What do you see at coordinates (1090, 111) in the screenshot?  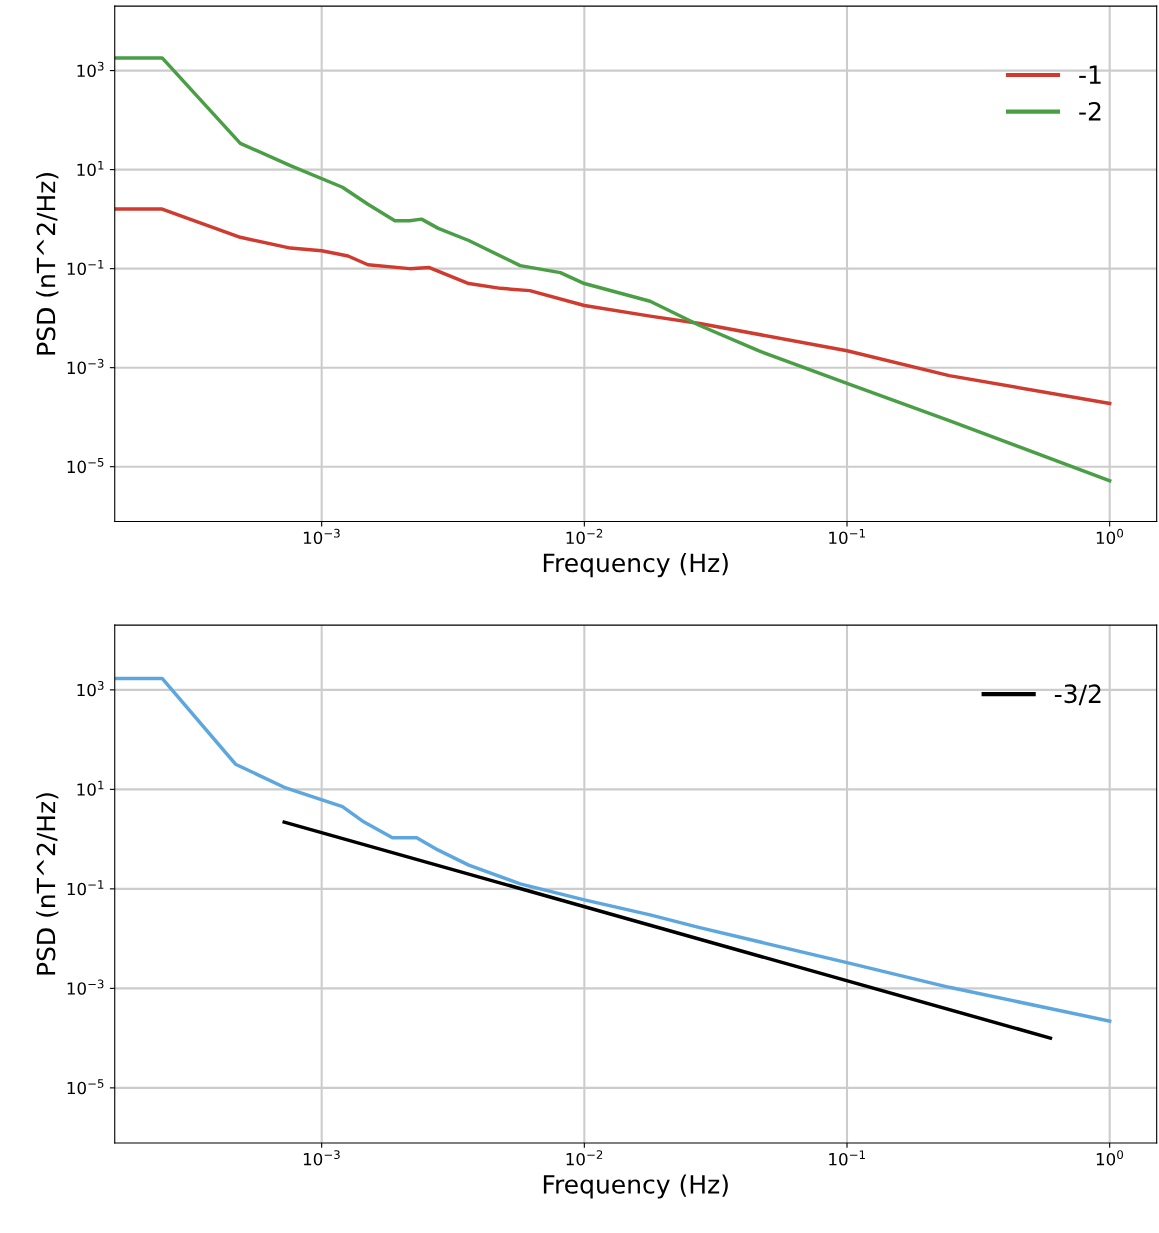 I see `legend-label: -2` at bounding box center [1090, 111].